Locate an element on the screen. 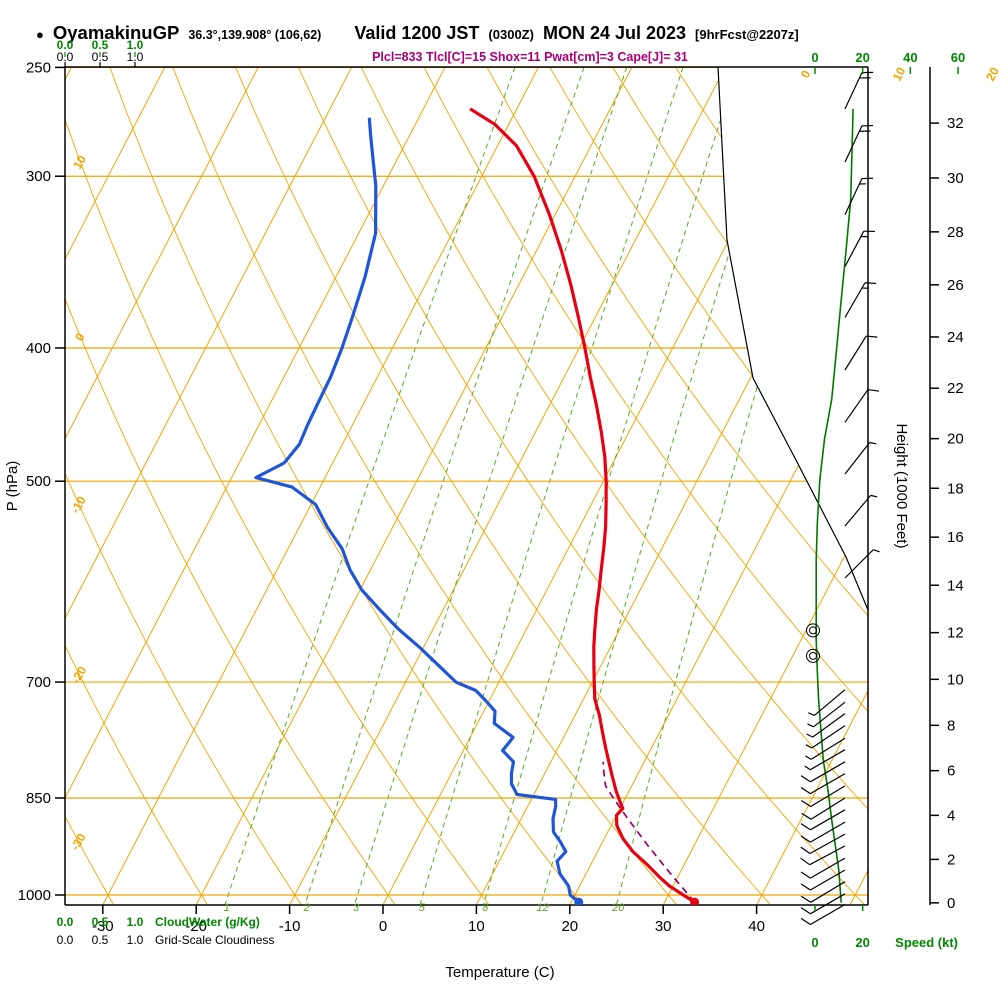 The width and height of the screenshot is (1000, 1000). height-tick-label: 22 is located at coordinates (955, 388).